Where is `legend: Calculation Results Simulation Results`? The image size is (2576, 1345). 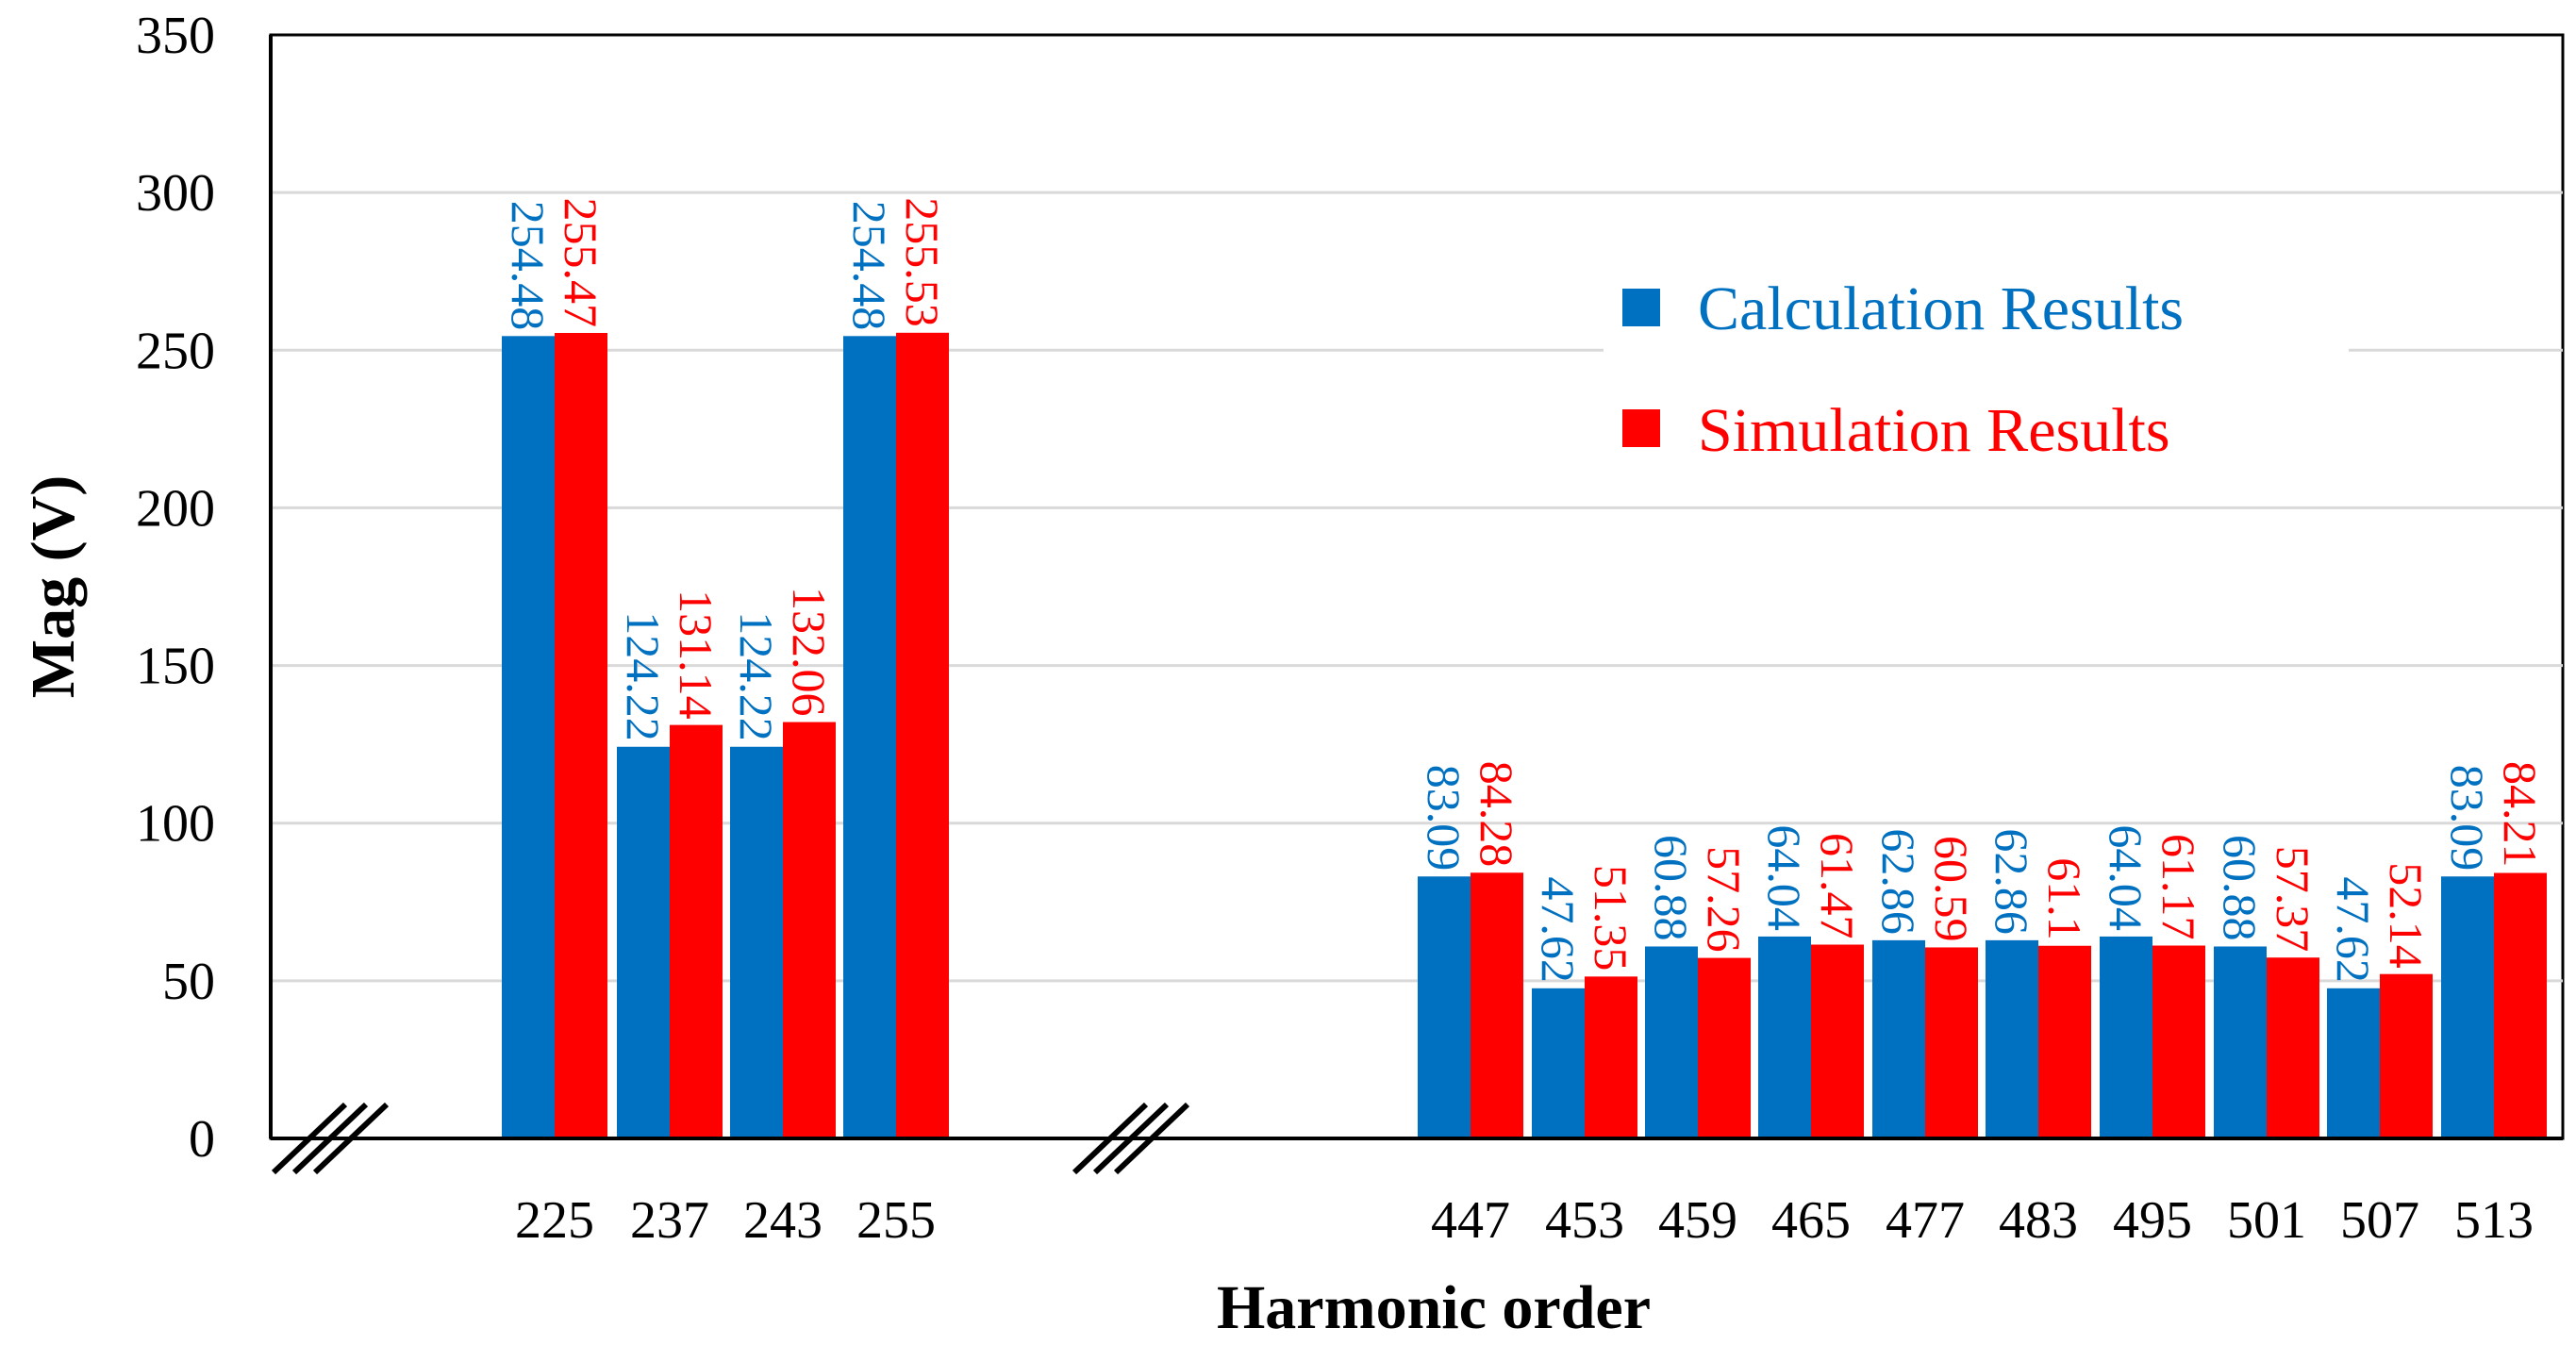
legend: Calculation Results Simulation Results is located at coordinates (1977, 368).